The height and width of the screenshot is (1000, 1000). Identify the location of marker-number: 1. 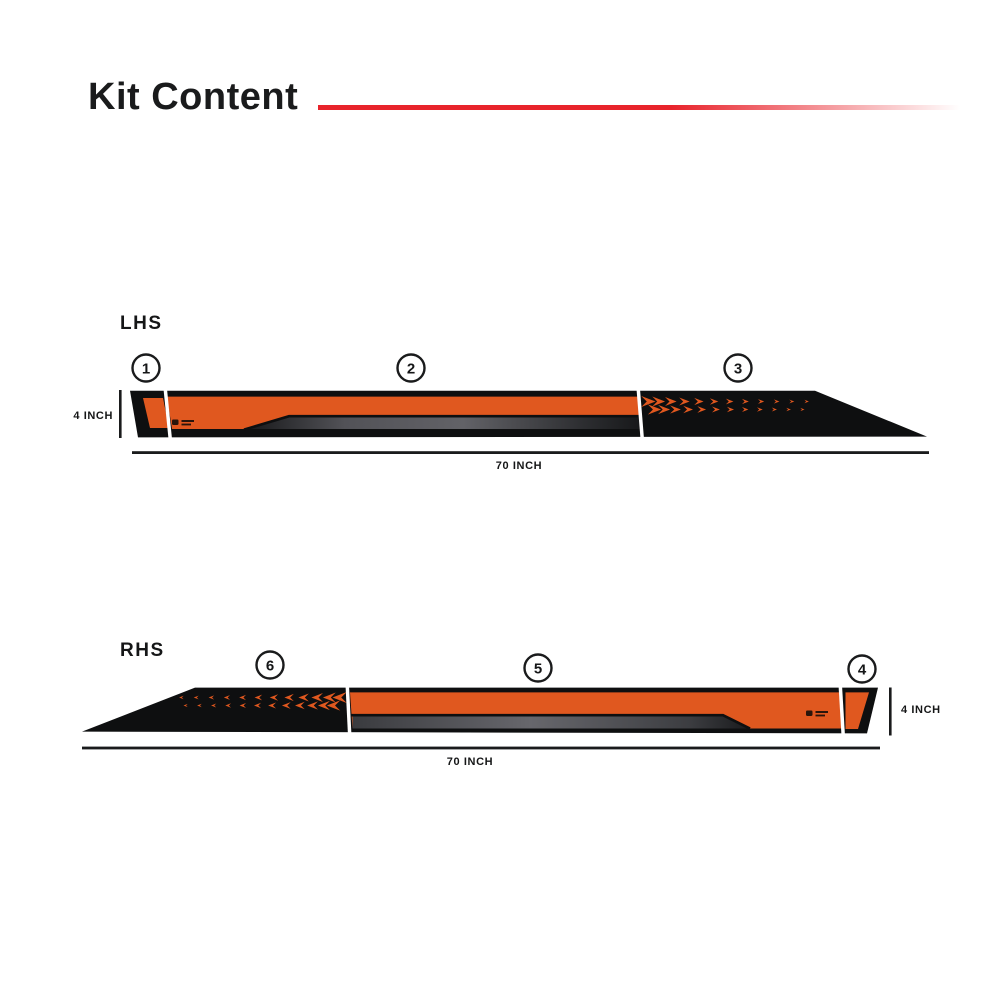
(146, 369).